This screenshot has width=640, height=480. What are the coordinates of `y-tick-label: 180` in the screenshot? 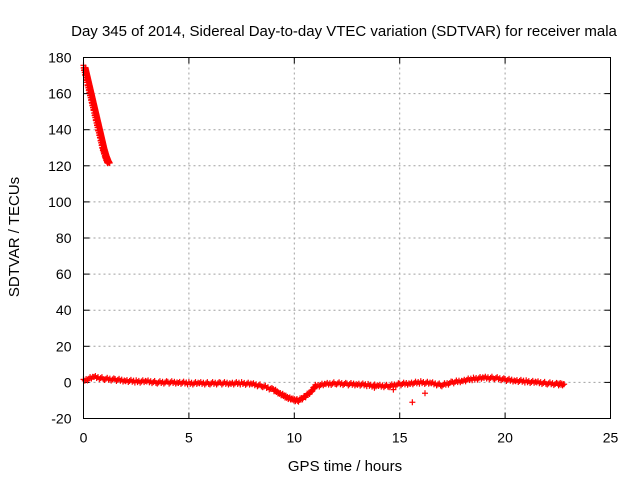 It's located at (60, 58).